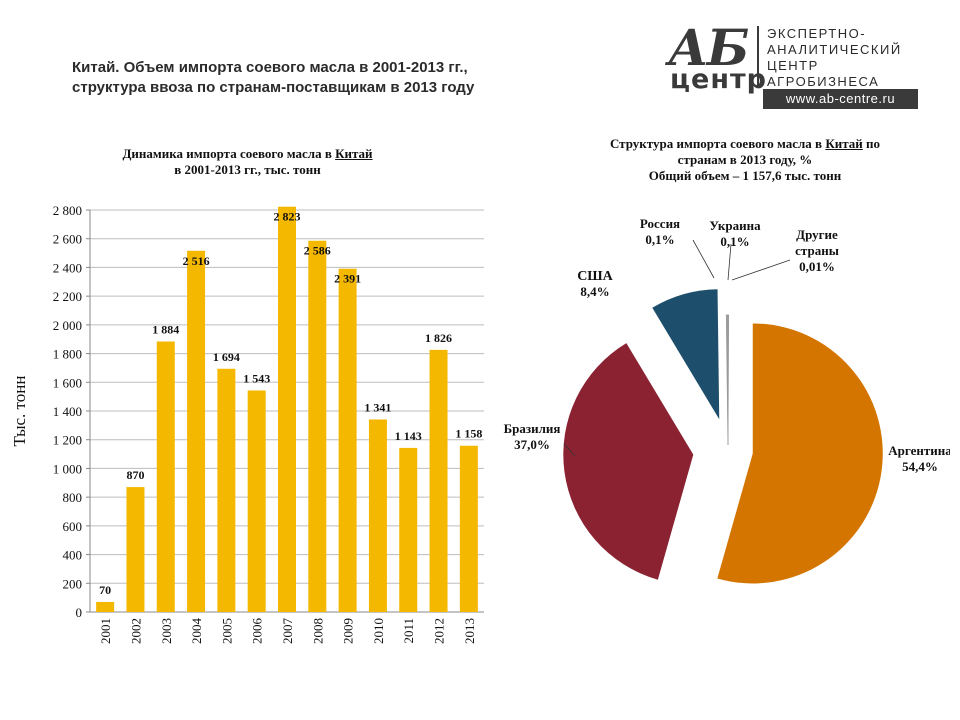  I want to click on bar-value-label: 2 586, so click(317, 251).